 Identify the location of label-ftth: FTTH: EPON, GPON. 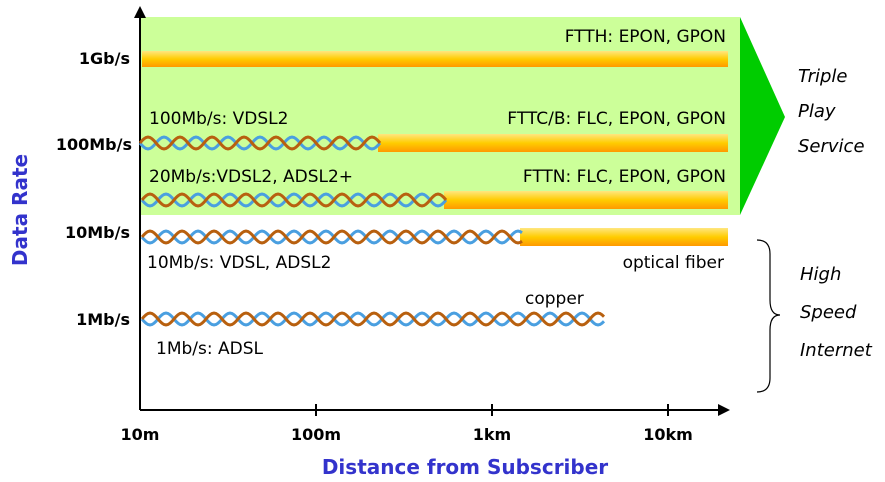
(645, 37).